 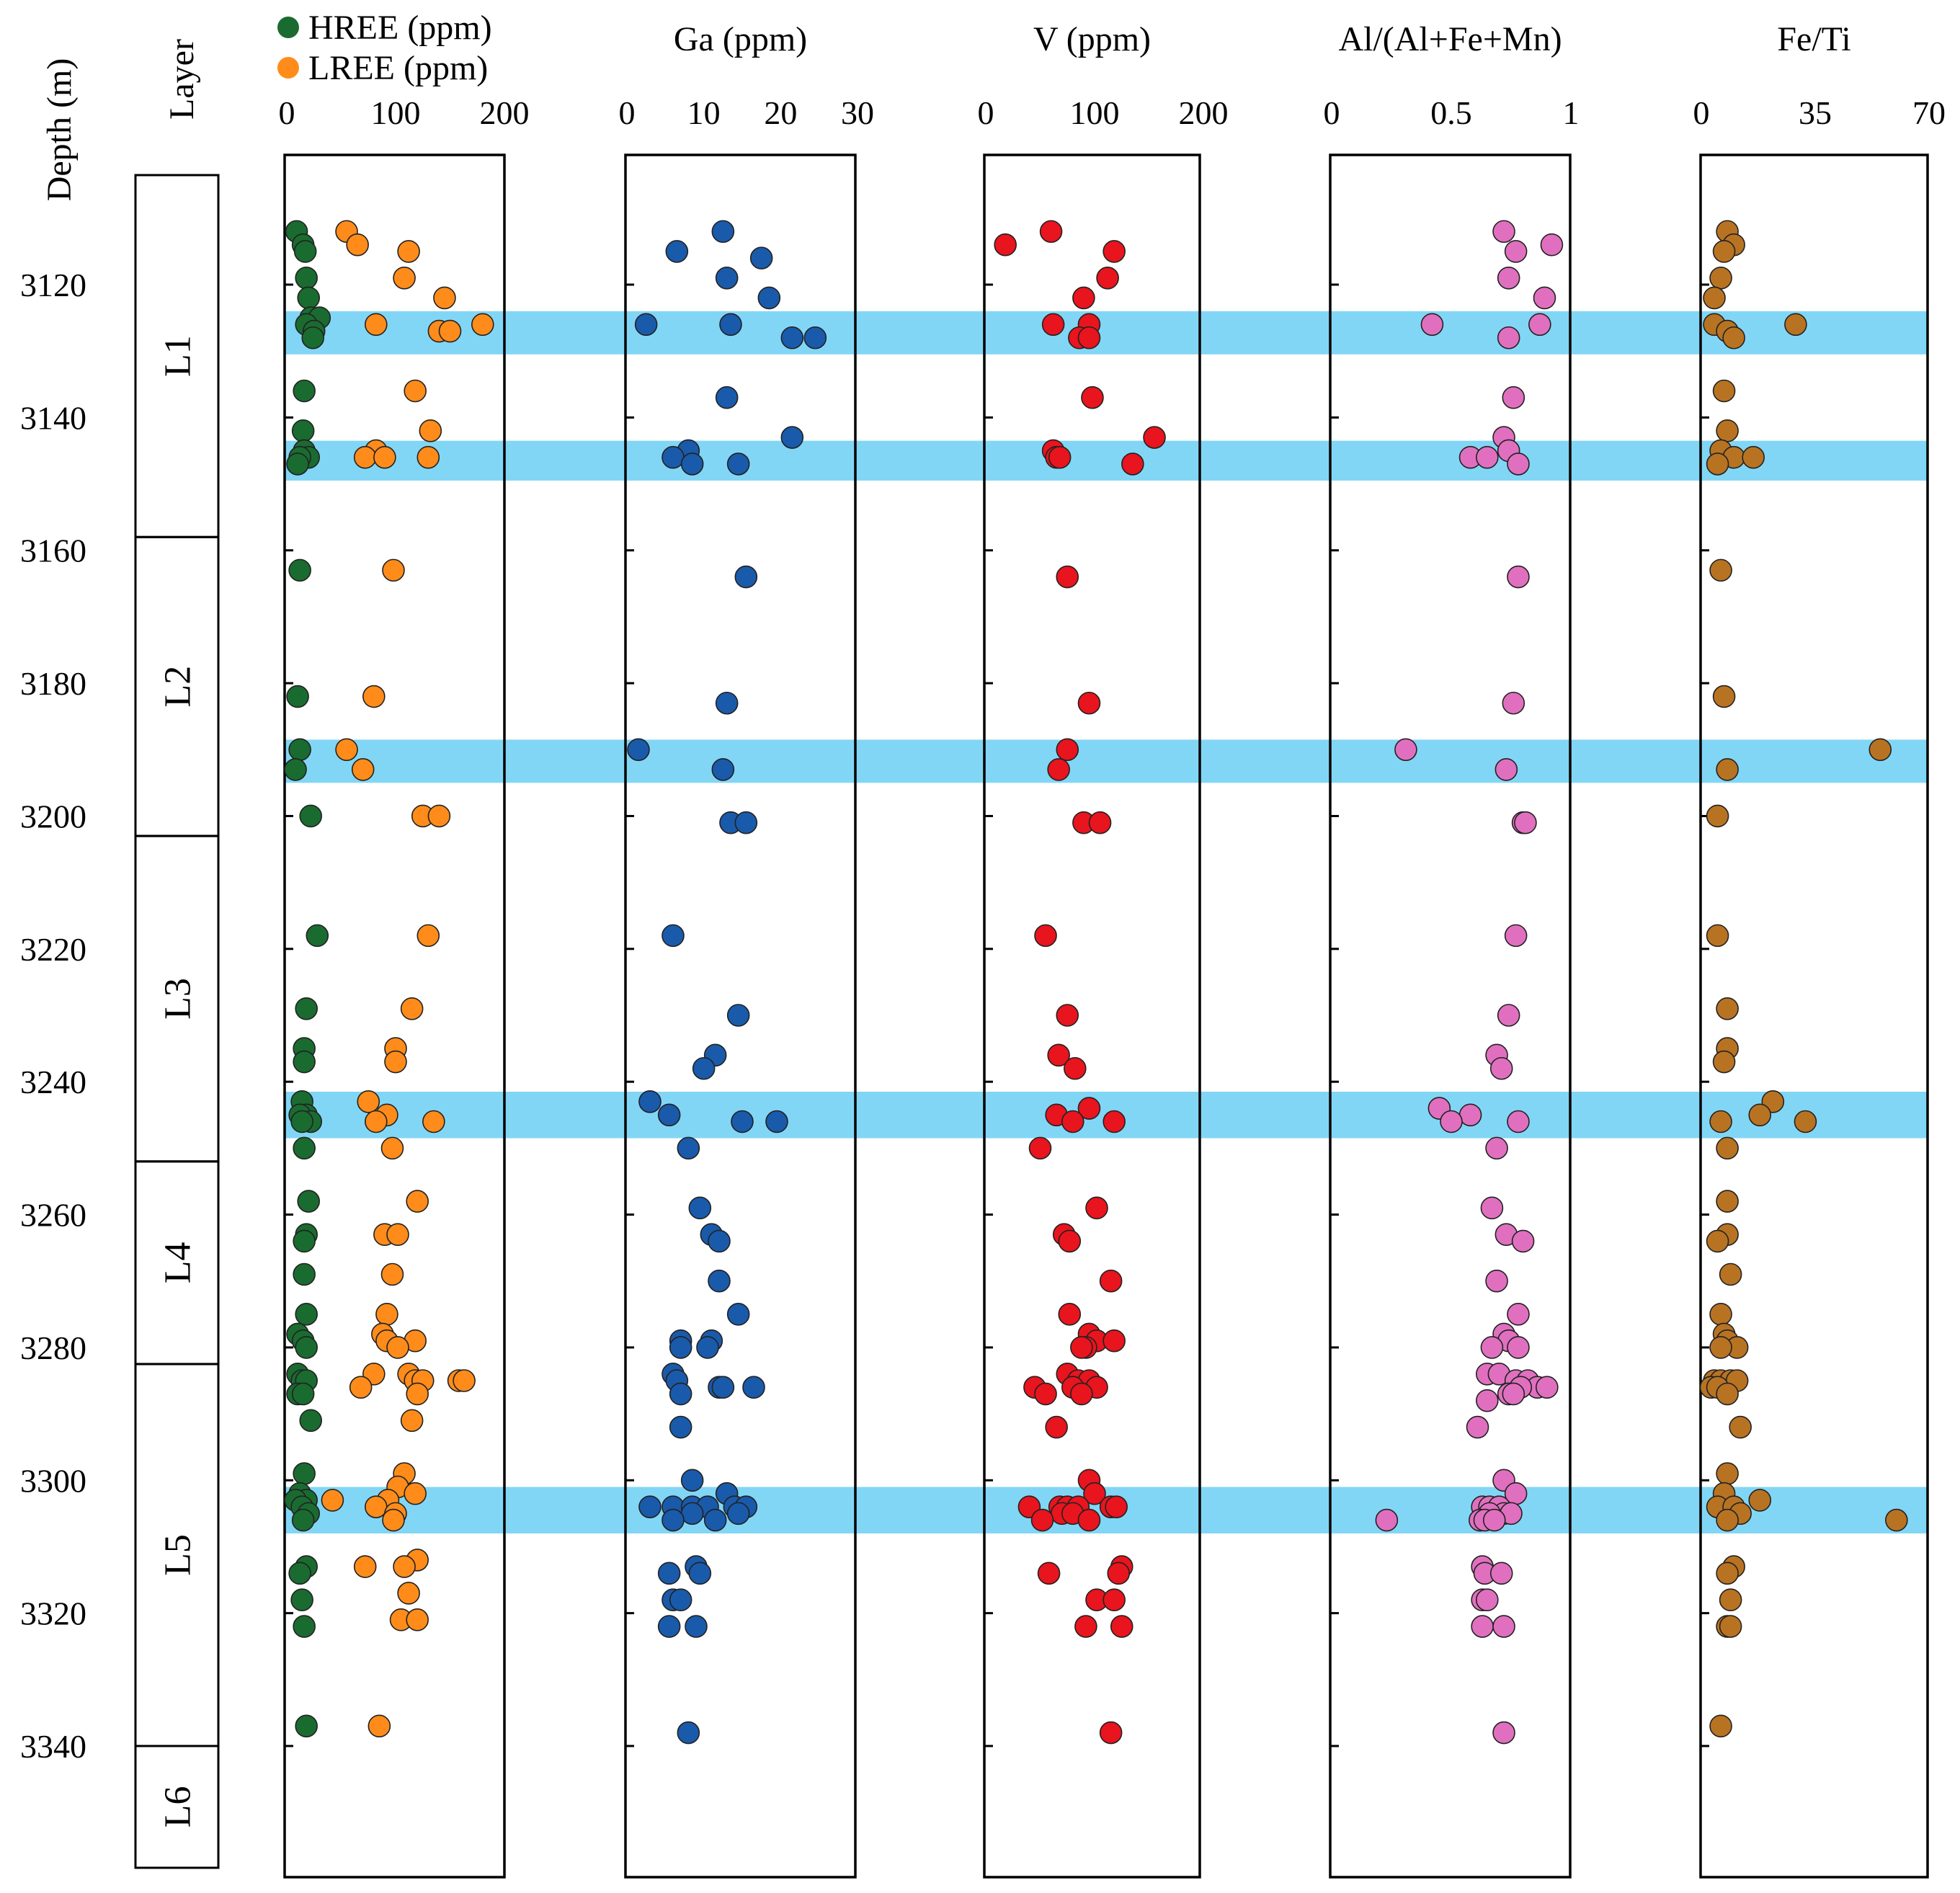 I want to click on panel: 0 100 200 V (ppm), so click(x=1103, y=949).